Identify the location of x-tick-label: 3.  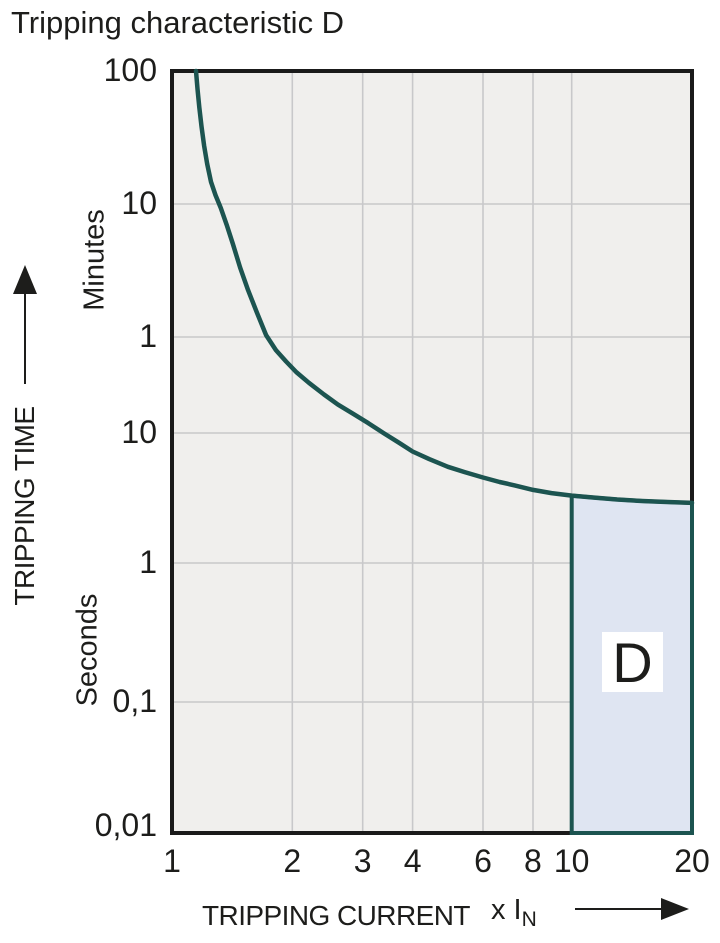
(362, 861).